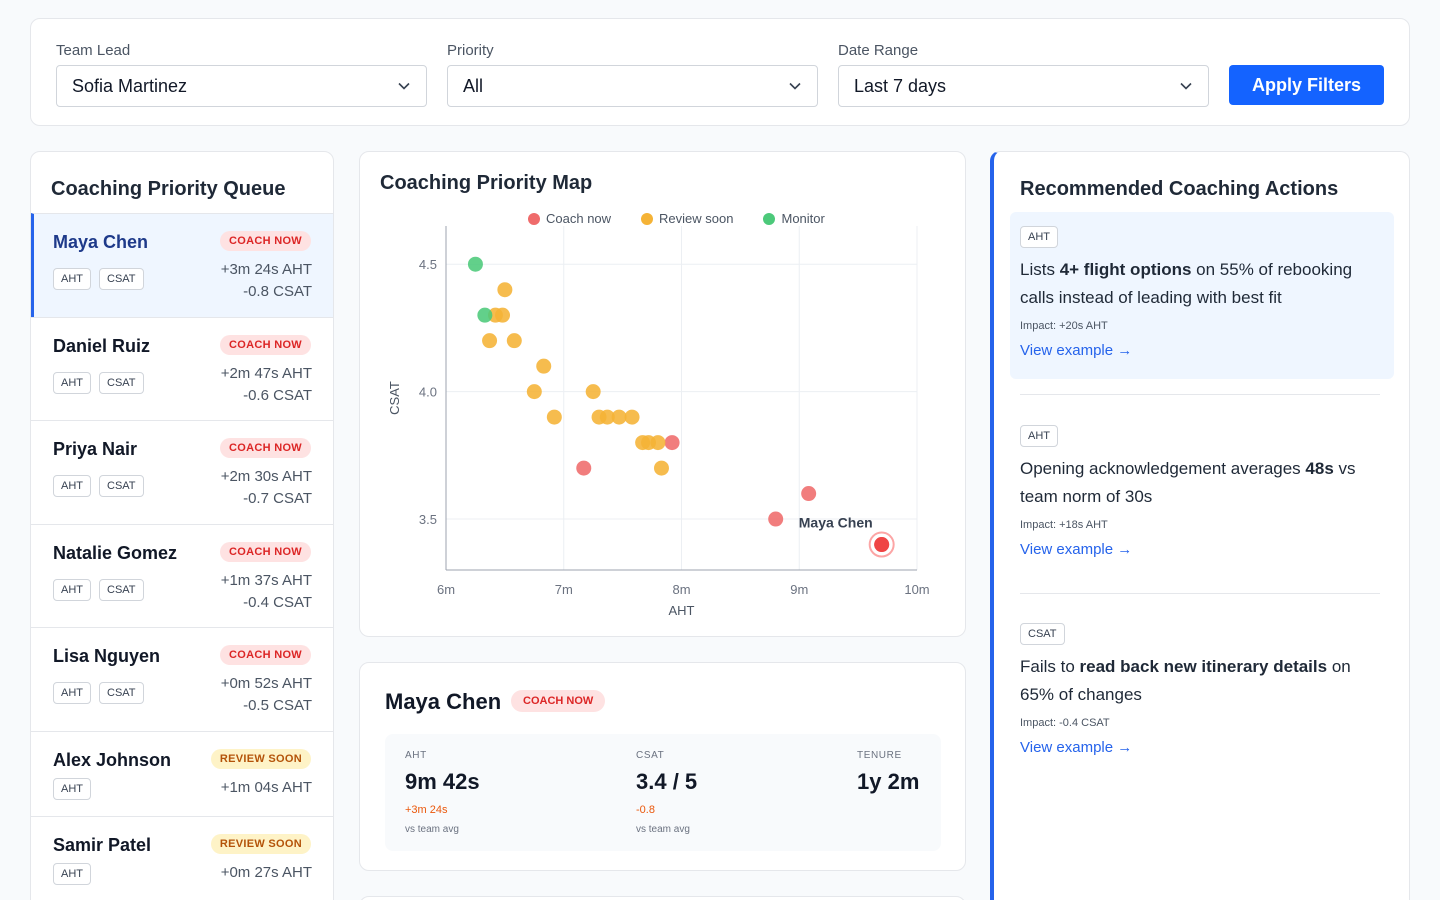 The height and width of the screenshot is (900, 1440). Describe the element at coordinates (579, 218) in the screenshot. I see `legend-label: Coach now` at that location.